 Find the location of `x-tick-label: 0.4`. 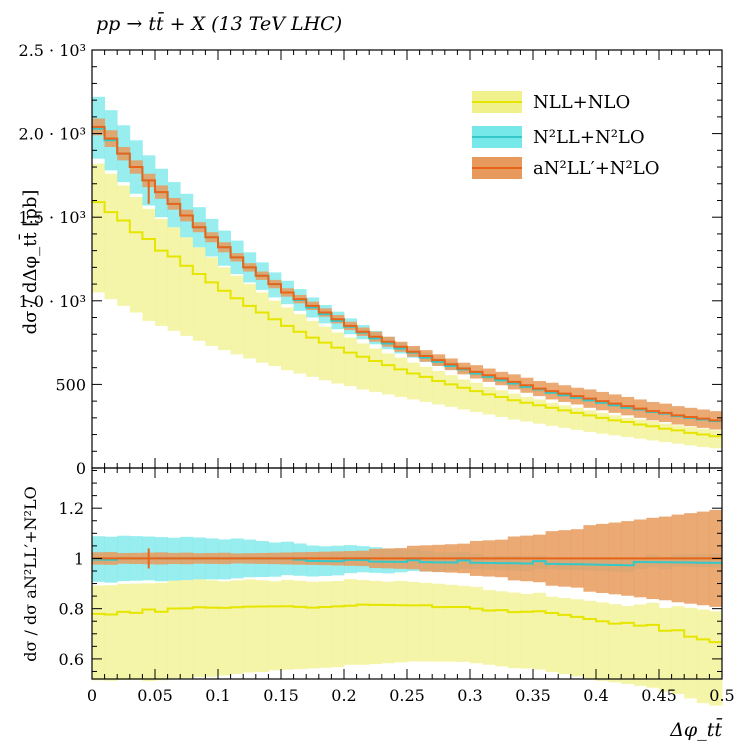

x-tick-label: 0.4 is located at coordinates (595, 695).